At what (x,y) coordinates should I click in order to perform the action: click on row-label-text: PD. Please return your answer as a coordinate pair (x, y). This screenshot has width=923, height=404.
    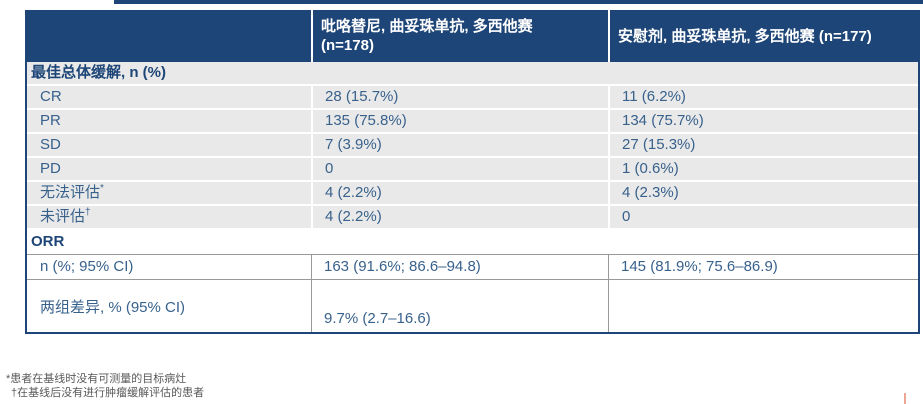
    Looking at the image, I should click on (50, 168).